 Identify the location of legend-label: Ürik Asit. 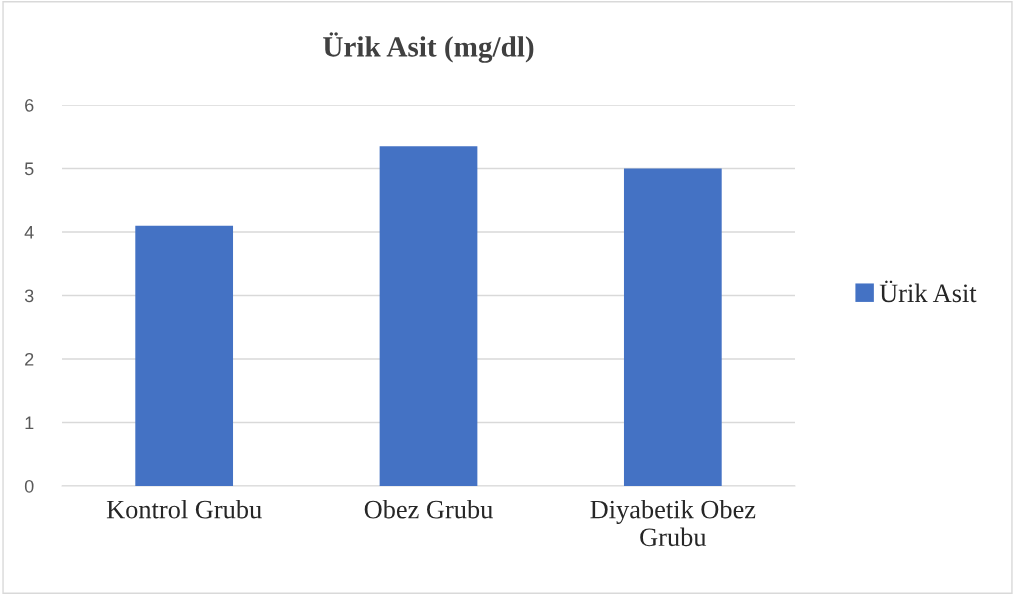
(928, 291).